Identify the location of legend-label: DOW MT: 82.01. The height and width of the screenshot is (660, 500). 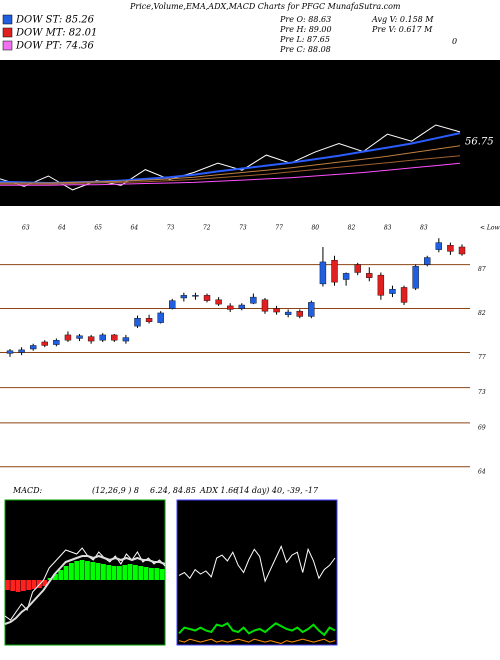
(56, 33).